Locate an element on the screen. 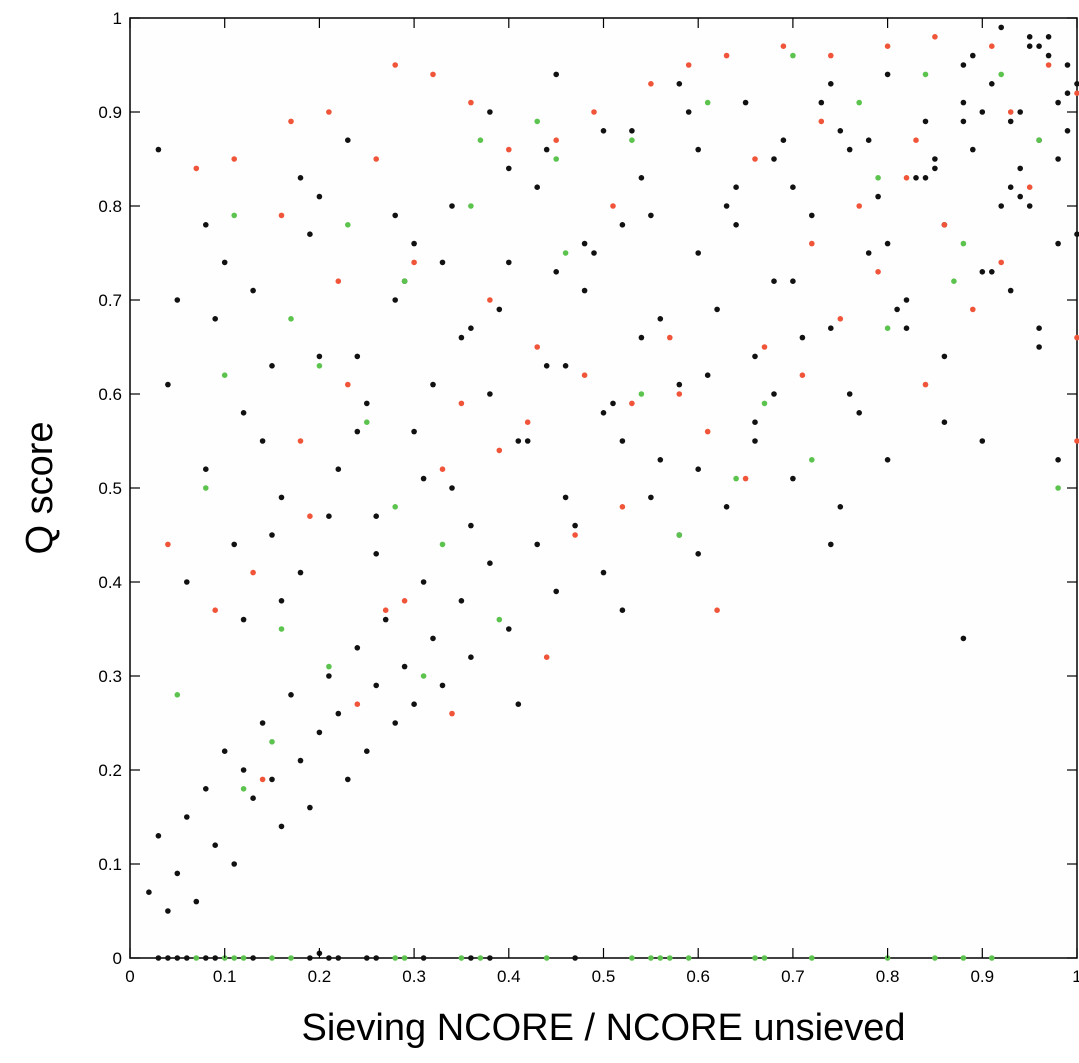 The image size is (1079, 1063). y-tick-label: 0.6 is located at coordinates (110, 394).